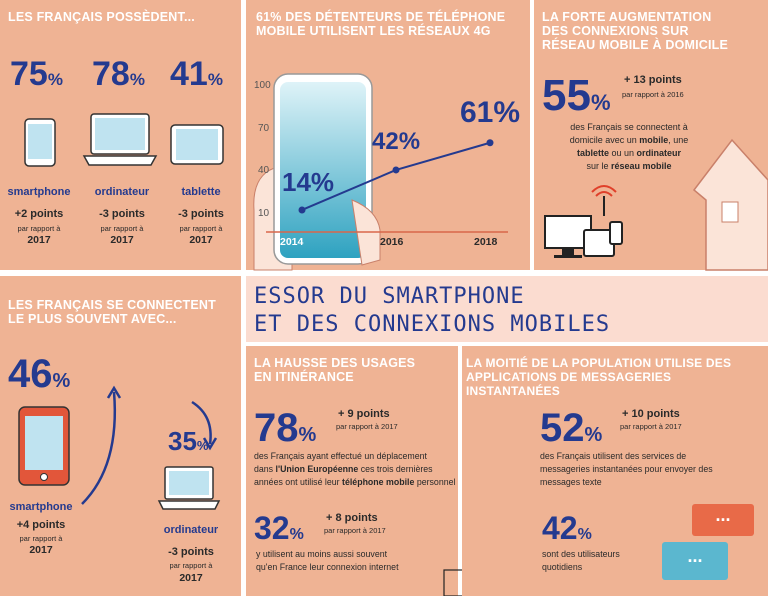 The width and height of the screenshot is (768, 596). I want to click on points-itinerance-2: + 8 points, so click(352, 518).